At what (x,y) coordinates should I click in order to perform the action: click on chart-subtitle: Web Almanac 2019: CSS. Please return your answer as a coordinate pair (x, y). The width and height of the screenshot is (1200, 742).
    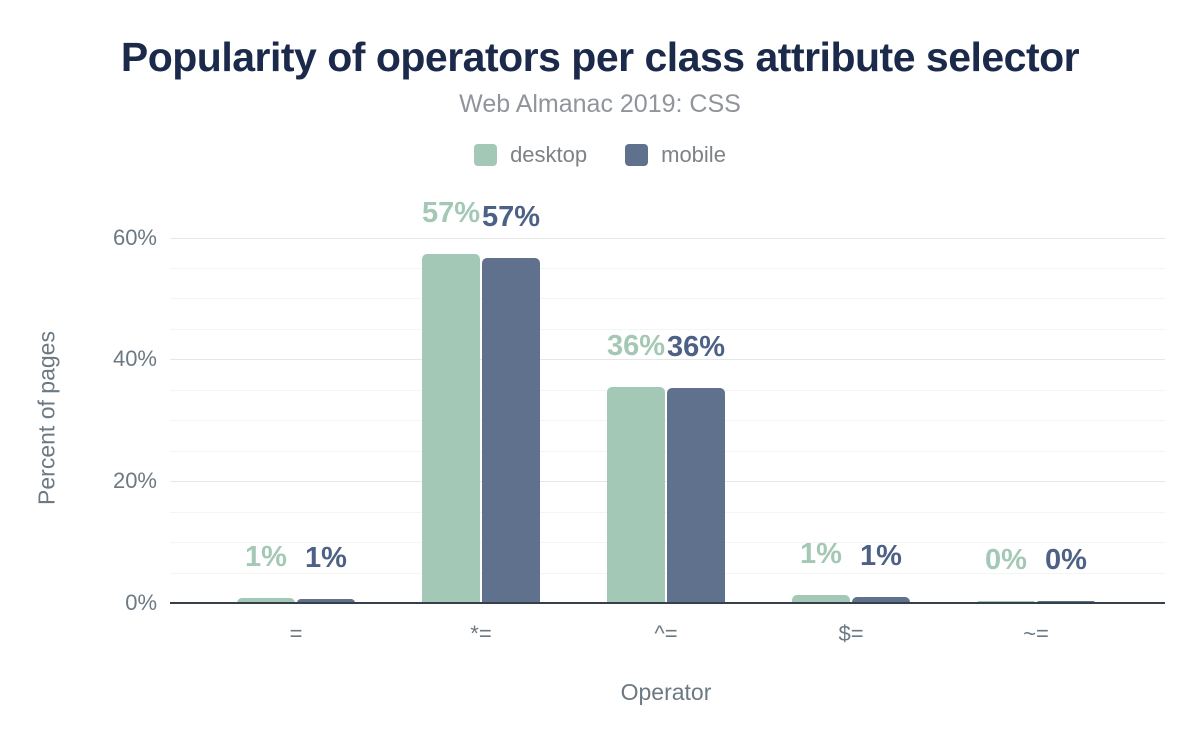
    Looking at the image, I should click on (600, 104).